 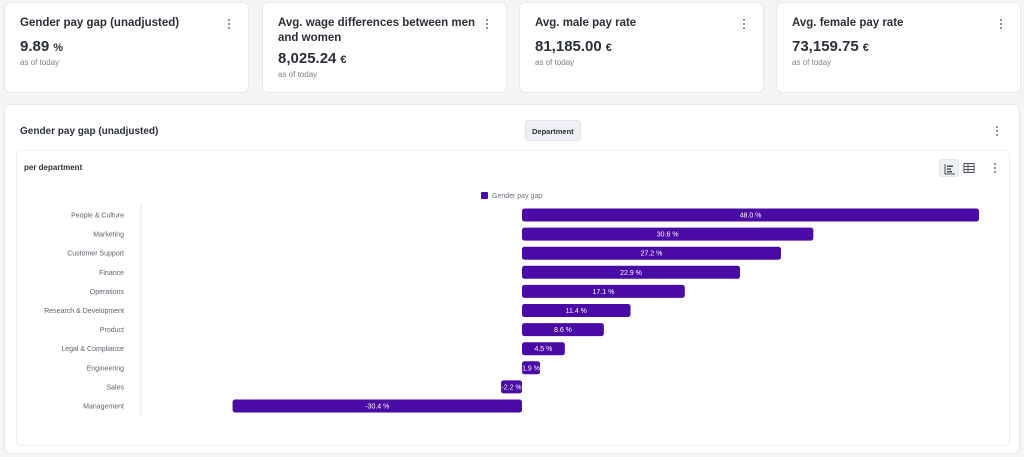 What do you see at coordinates (100, 23) in the screenshot?
I see `kpi-title: Gender pay gap (unadjusted)` at bounding box center [100, 23].